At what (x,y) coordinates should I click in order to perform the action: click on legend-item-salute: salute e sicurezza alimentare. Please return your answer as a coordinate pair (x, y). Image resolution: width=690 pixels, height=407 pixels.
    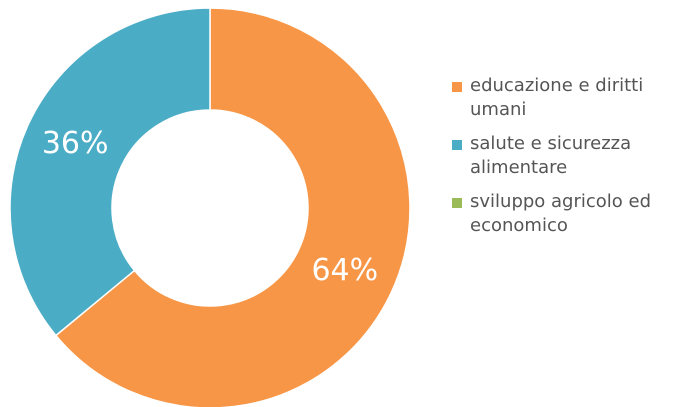
    Looking at the image, I should click on (570, 156).